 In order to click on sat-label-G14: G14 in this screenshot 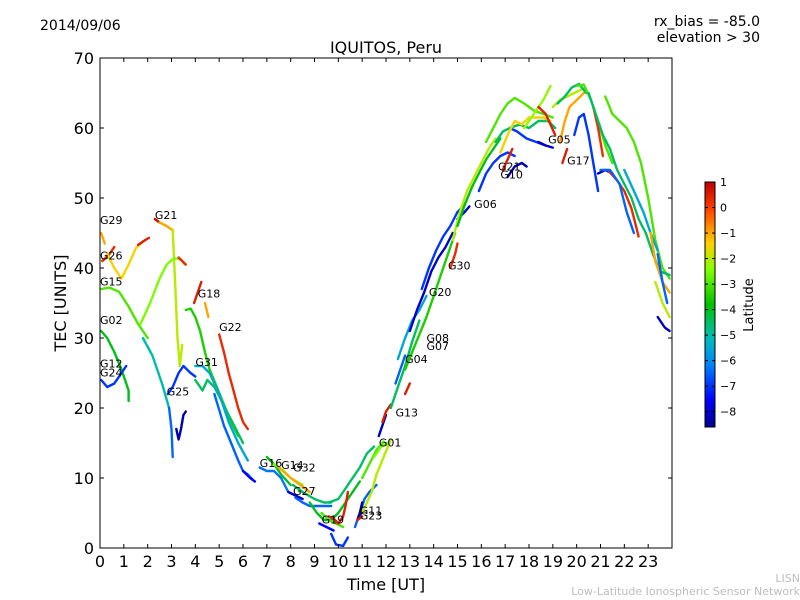, I will do `click(292, 465)`.